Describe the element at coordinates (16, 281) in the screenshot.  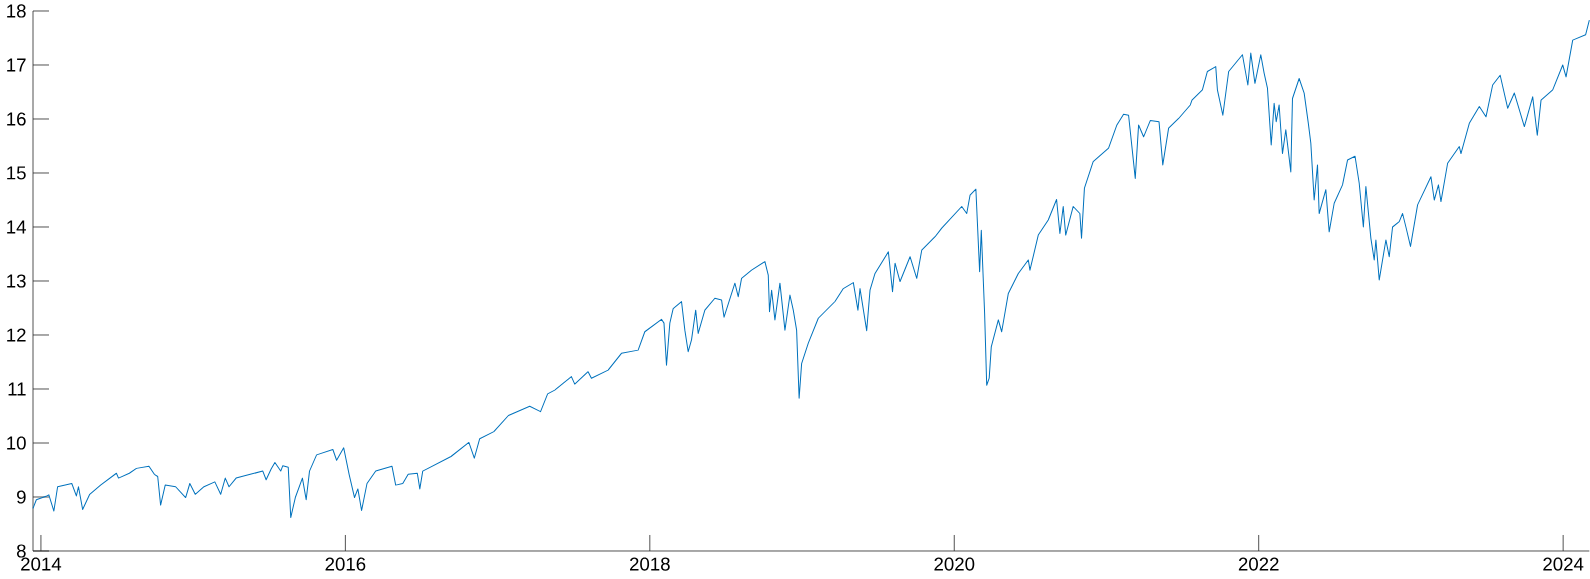
I see `y-tick-label: 13` at that location.